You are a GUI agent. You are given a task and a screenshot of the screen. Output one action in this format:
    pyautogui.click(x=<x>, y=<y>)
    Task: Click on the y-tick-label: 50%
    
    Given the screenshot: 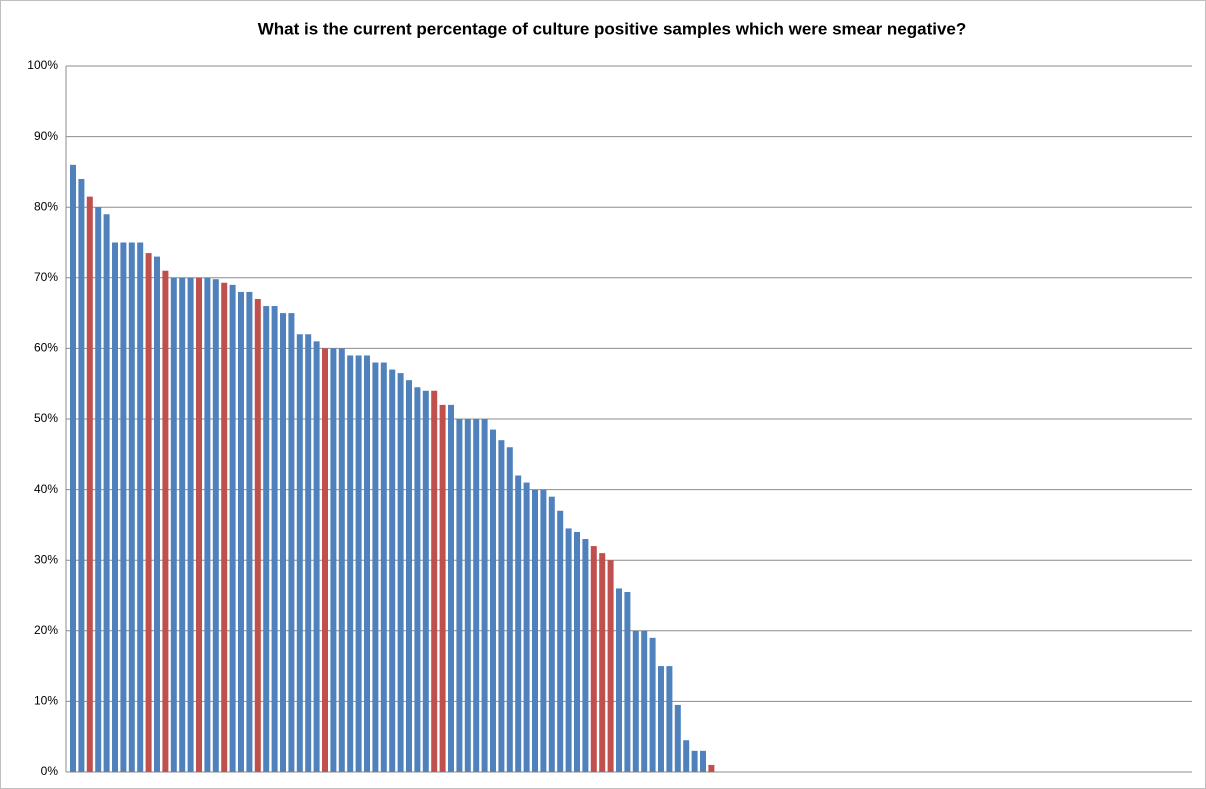 What is the action you would take?
    pyautogui.click(x=46, y=418)
    